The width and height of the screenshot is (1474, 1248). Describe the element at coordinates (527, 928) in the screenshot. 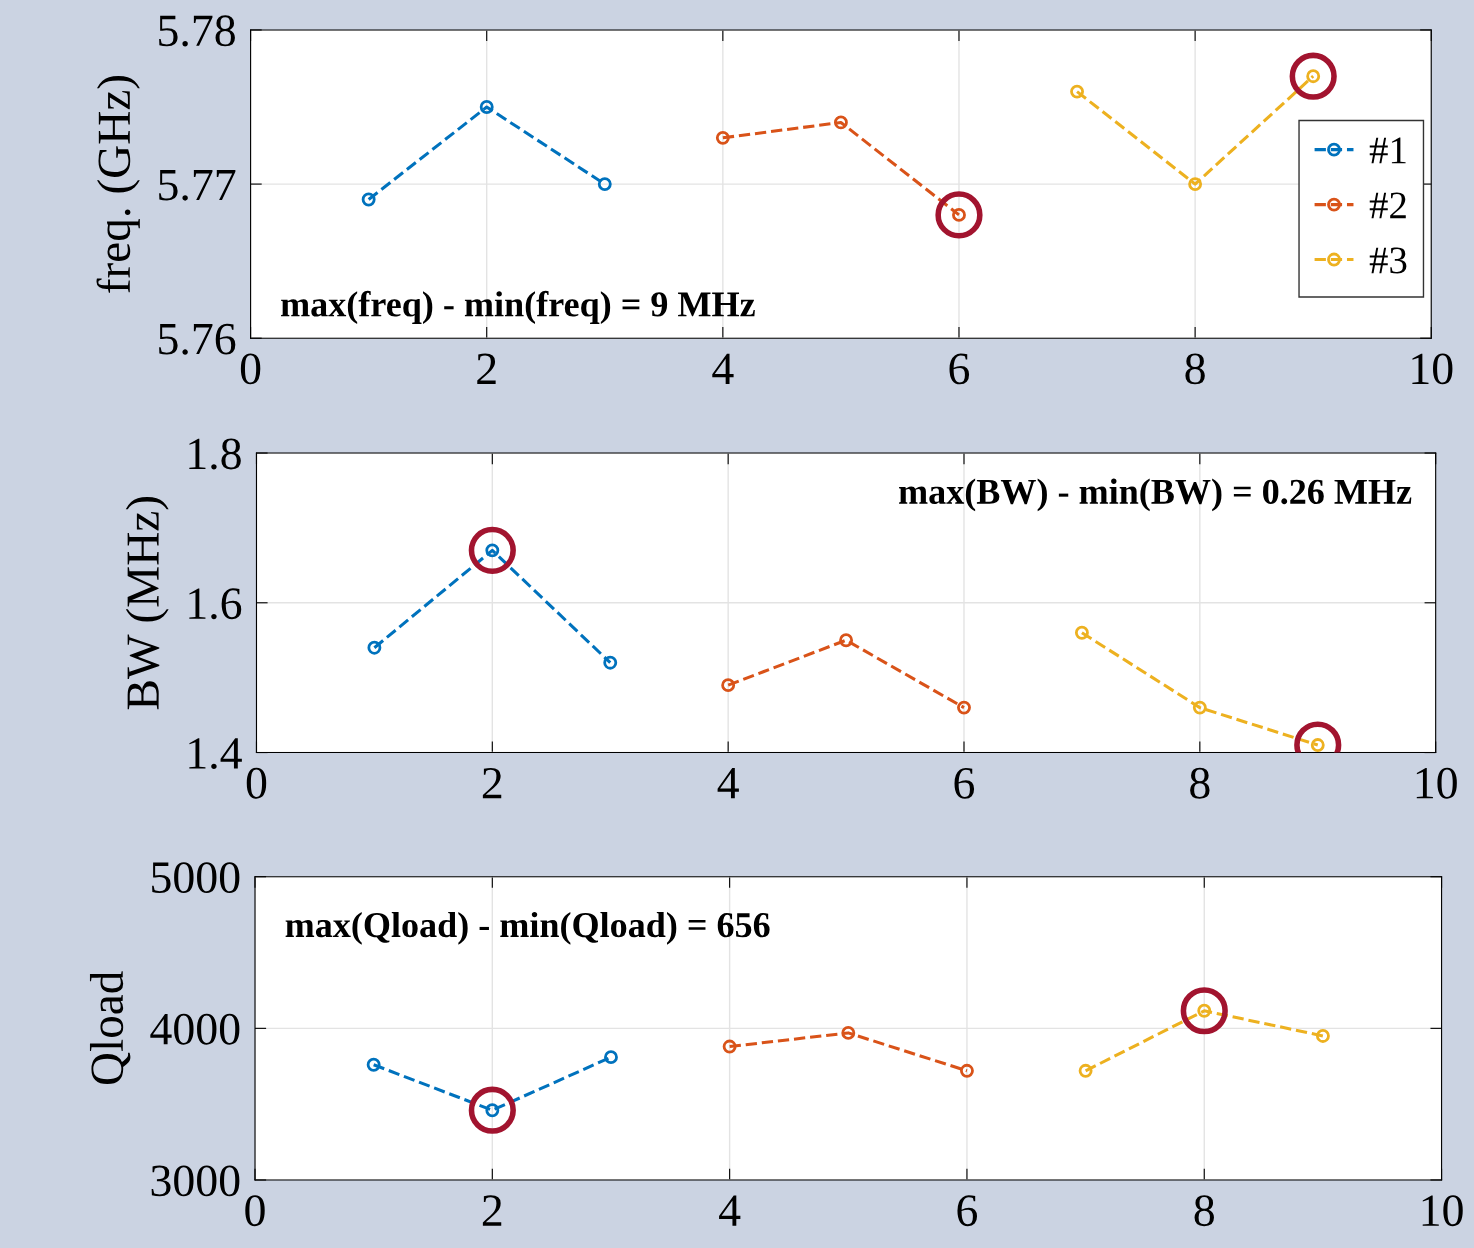

I see `annotation: max(Qload) - min(Qload) = 656` at that location.